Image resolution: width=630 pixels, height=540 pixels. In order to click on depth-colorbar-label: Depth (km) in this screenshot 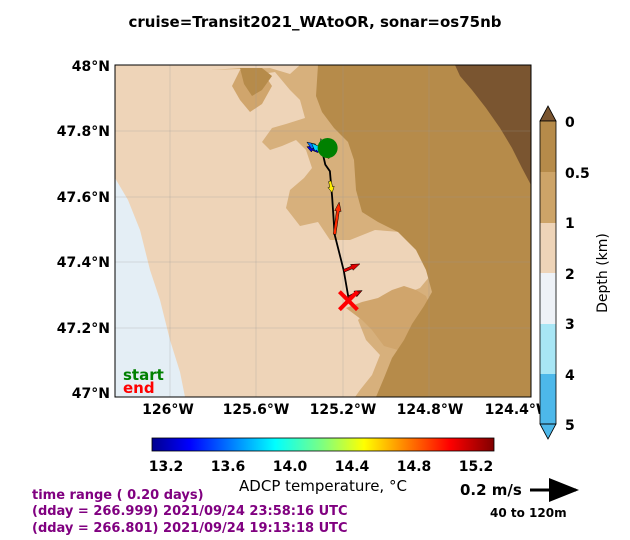, I will do `click(603, 273)`.